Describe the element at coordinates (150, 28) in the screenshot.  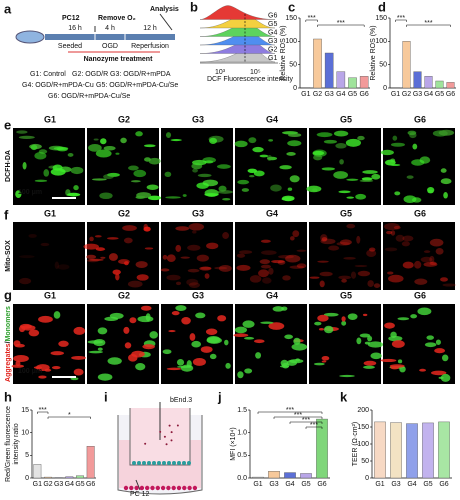
I see `duration: 12 h` at that location.